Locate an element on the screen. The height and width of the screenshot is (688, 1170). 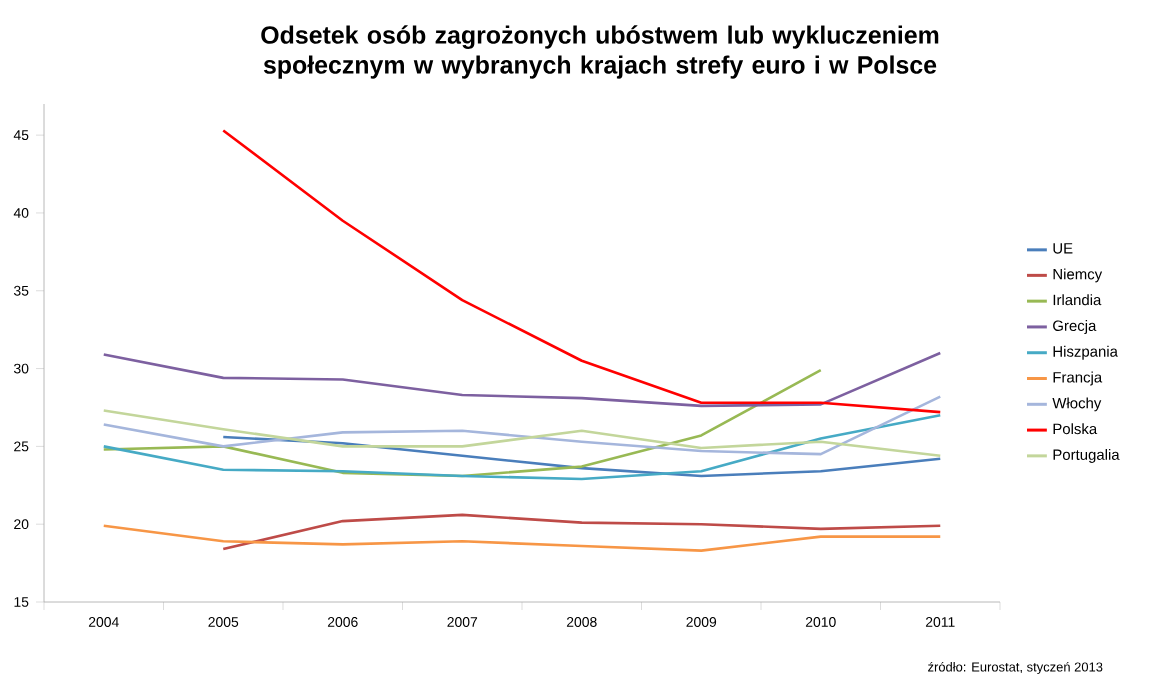
chart-title: Odsetek osób zagrożonych ubóstwem lub wykluczeniem społecznym w wybranych krajach strefy euro i w Polsce is located at coordinates (600, 52).